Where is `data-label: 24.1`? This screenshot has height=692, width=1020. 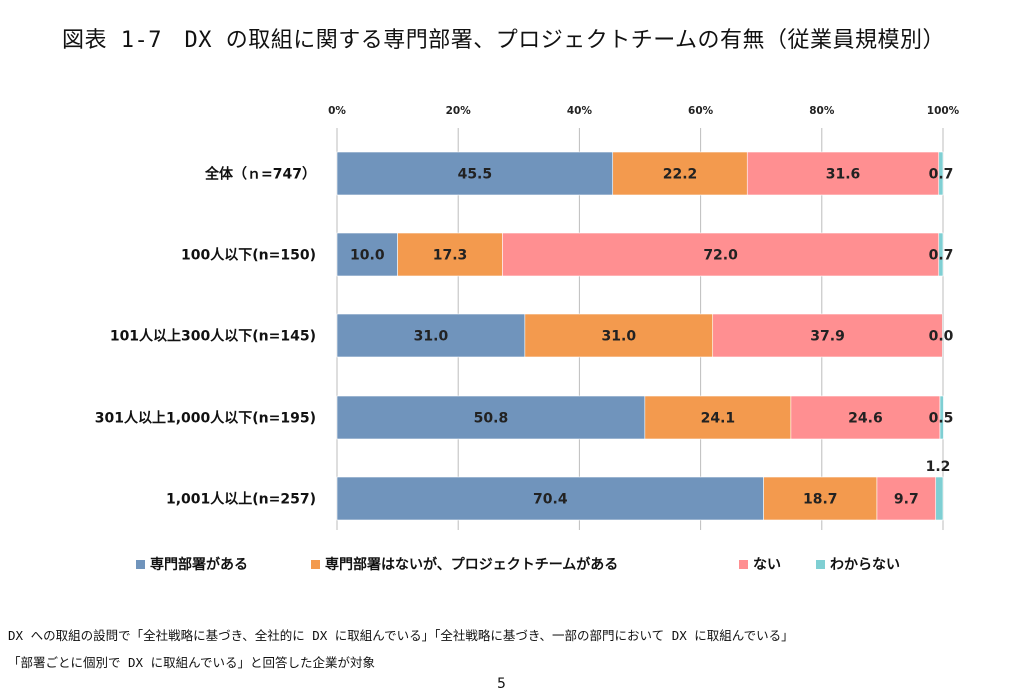
data-label: 24.1 is located at coordinates (718, 419).